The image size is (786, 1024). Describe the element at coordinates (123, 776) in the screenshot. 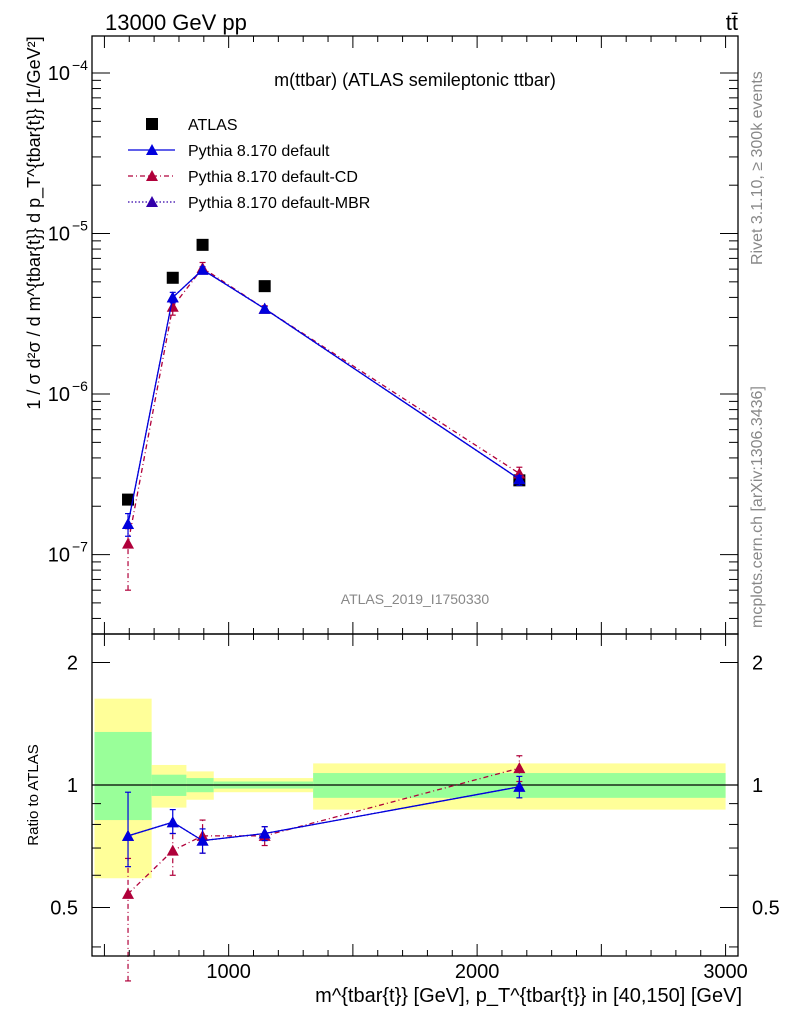

I see `ratio-band-inner` at that location.